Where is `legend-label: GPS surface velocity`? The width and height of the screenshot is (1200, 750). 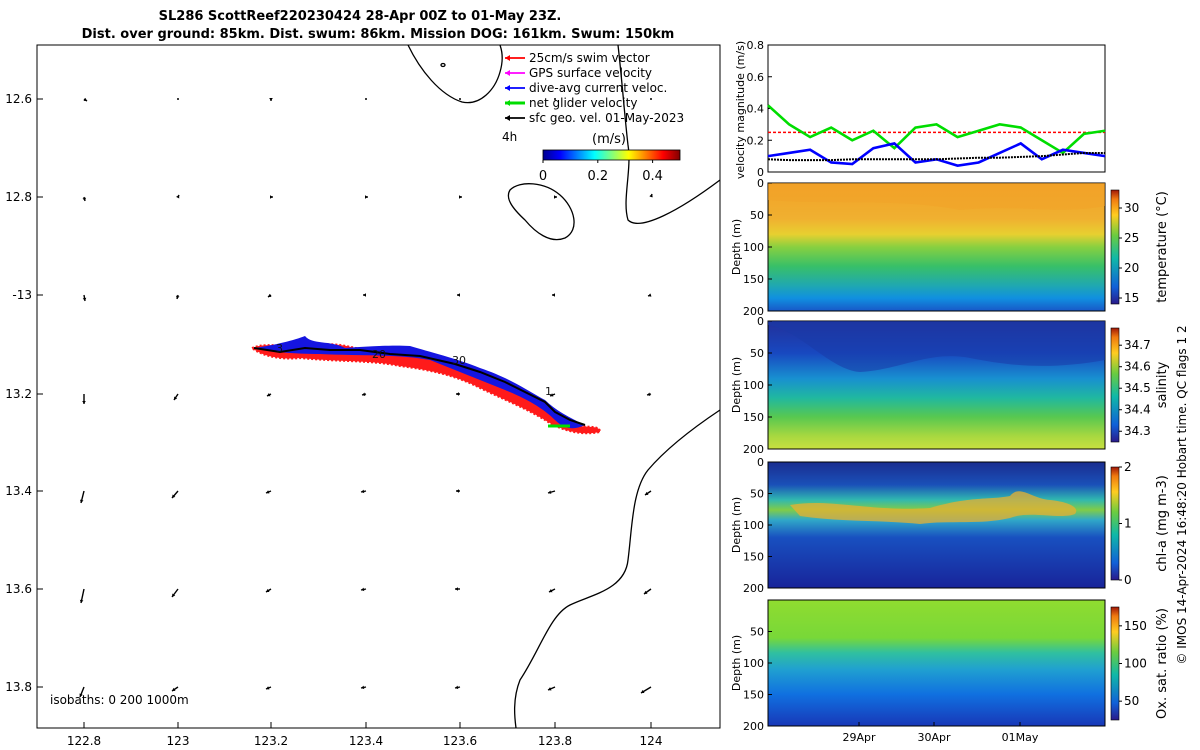 legend-label: GPS surface velocity is located at coordinates (590, 73).